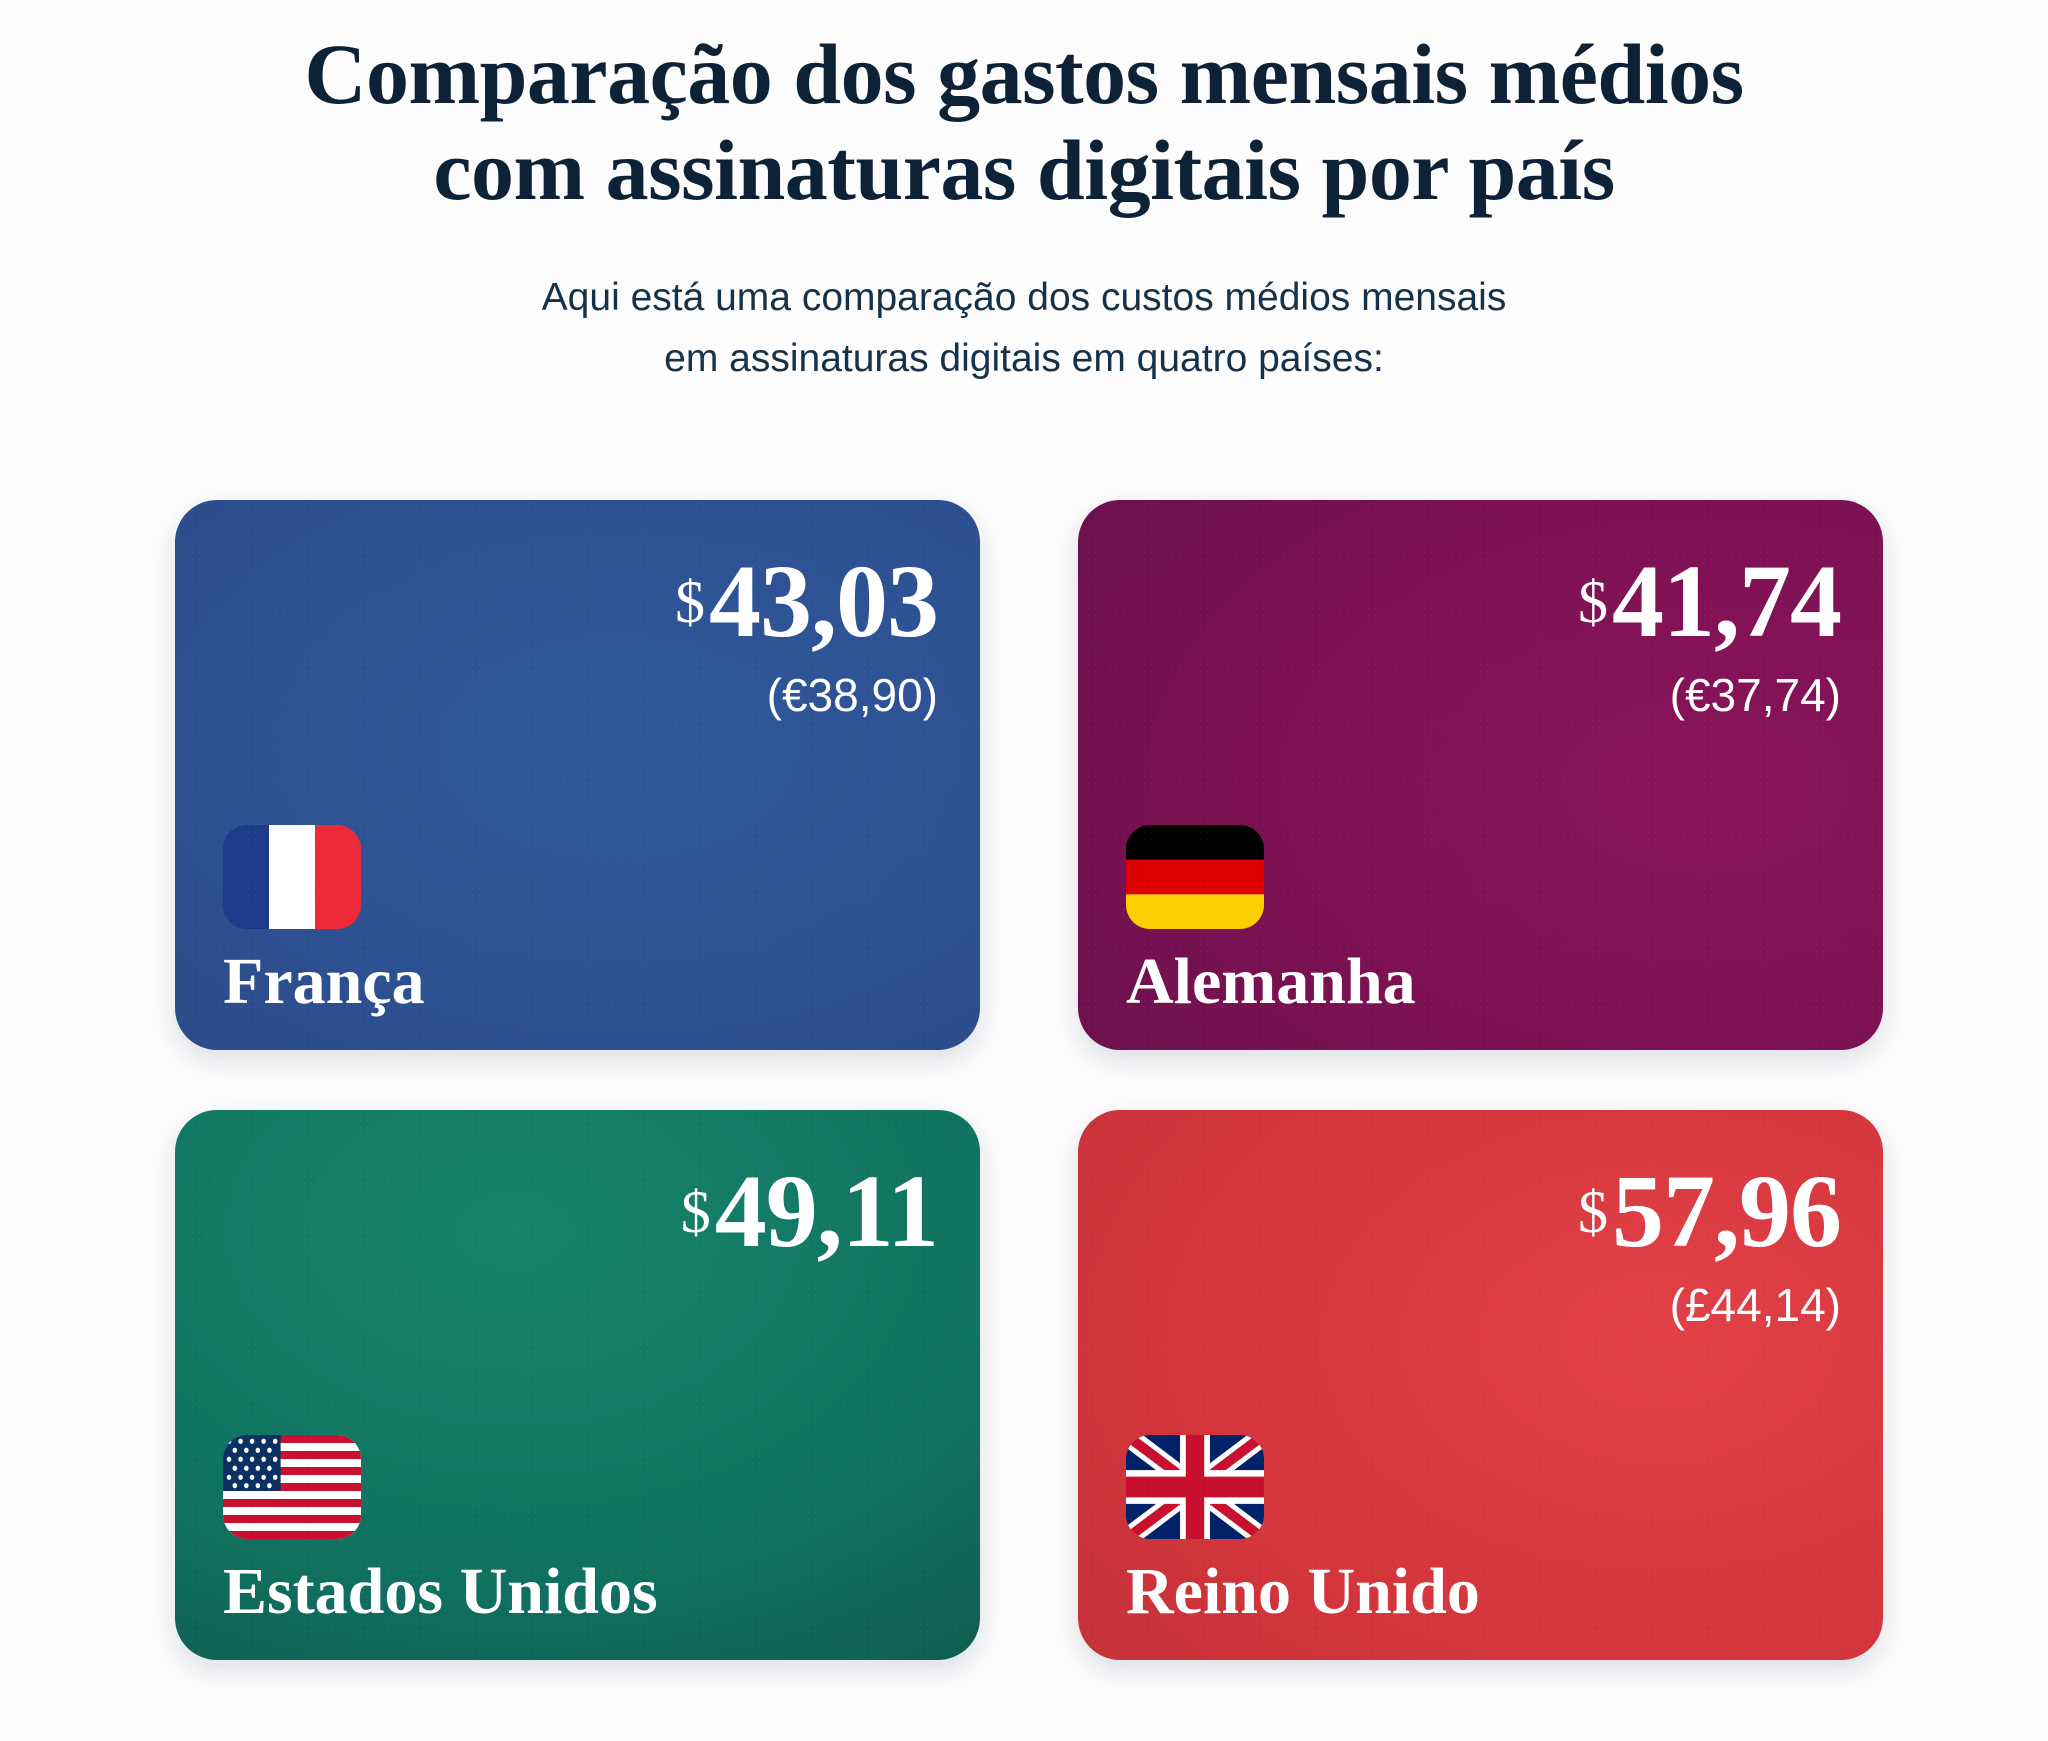 The width and height of the screenshot is (2048, 1741). I want to click on primary-amount: $57,96, so click(1710, 1212).